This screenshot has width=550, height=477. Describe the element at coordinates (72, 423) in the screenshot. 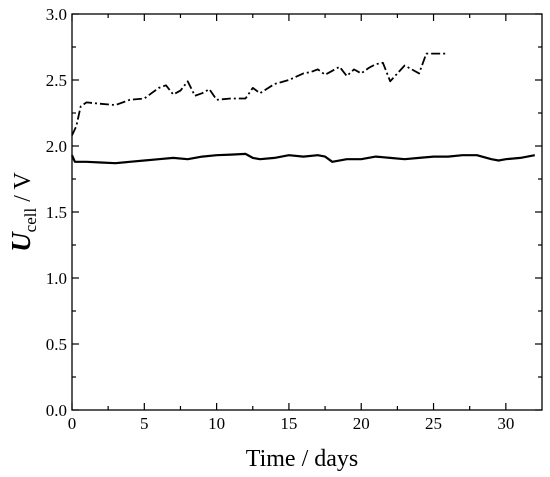

I see `x-tick-label: 0` at that location.